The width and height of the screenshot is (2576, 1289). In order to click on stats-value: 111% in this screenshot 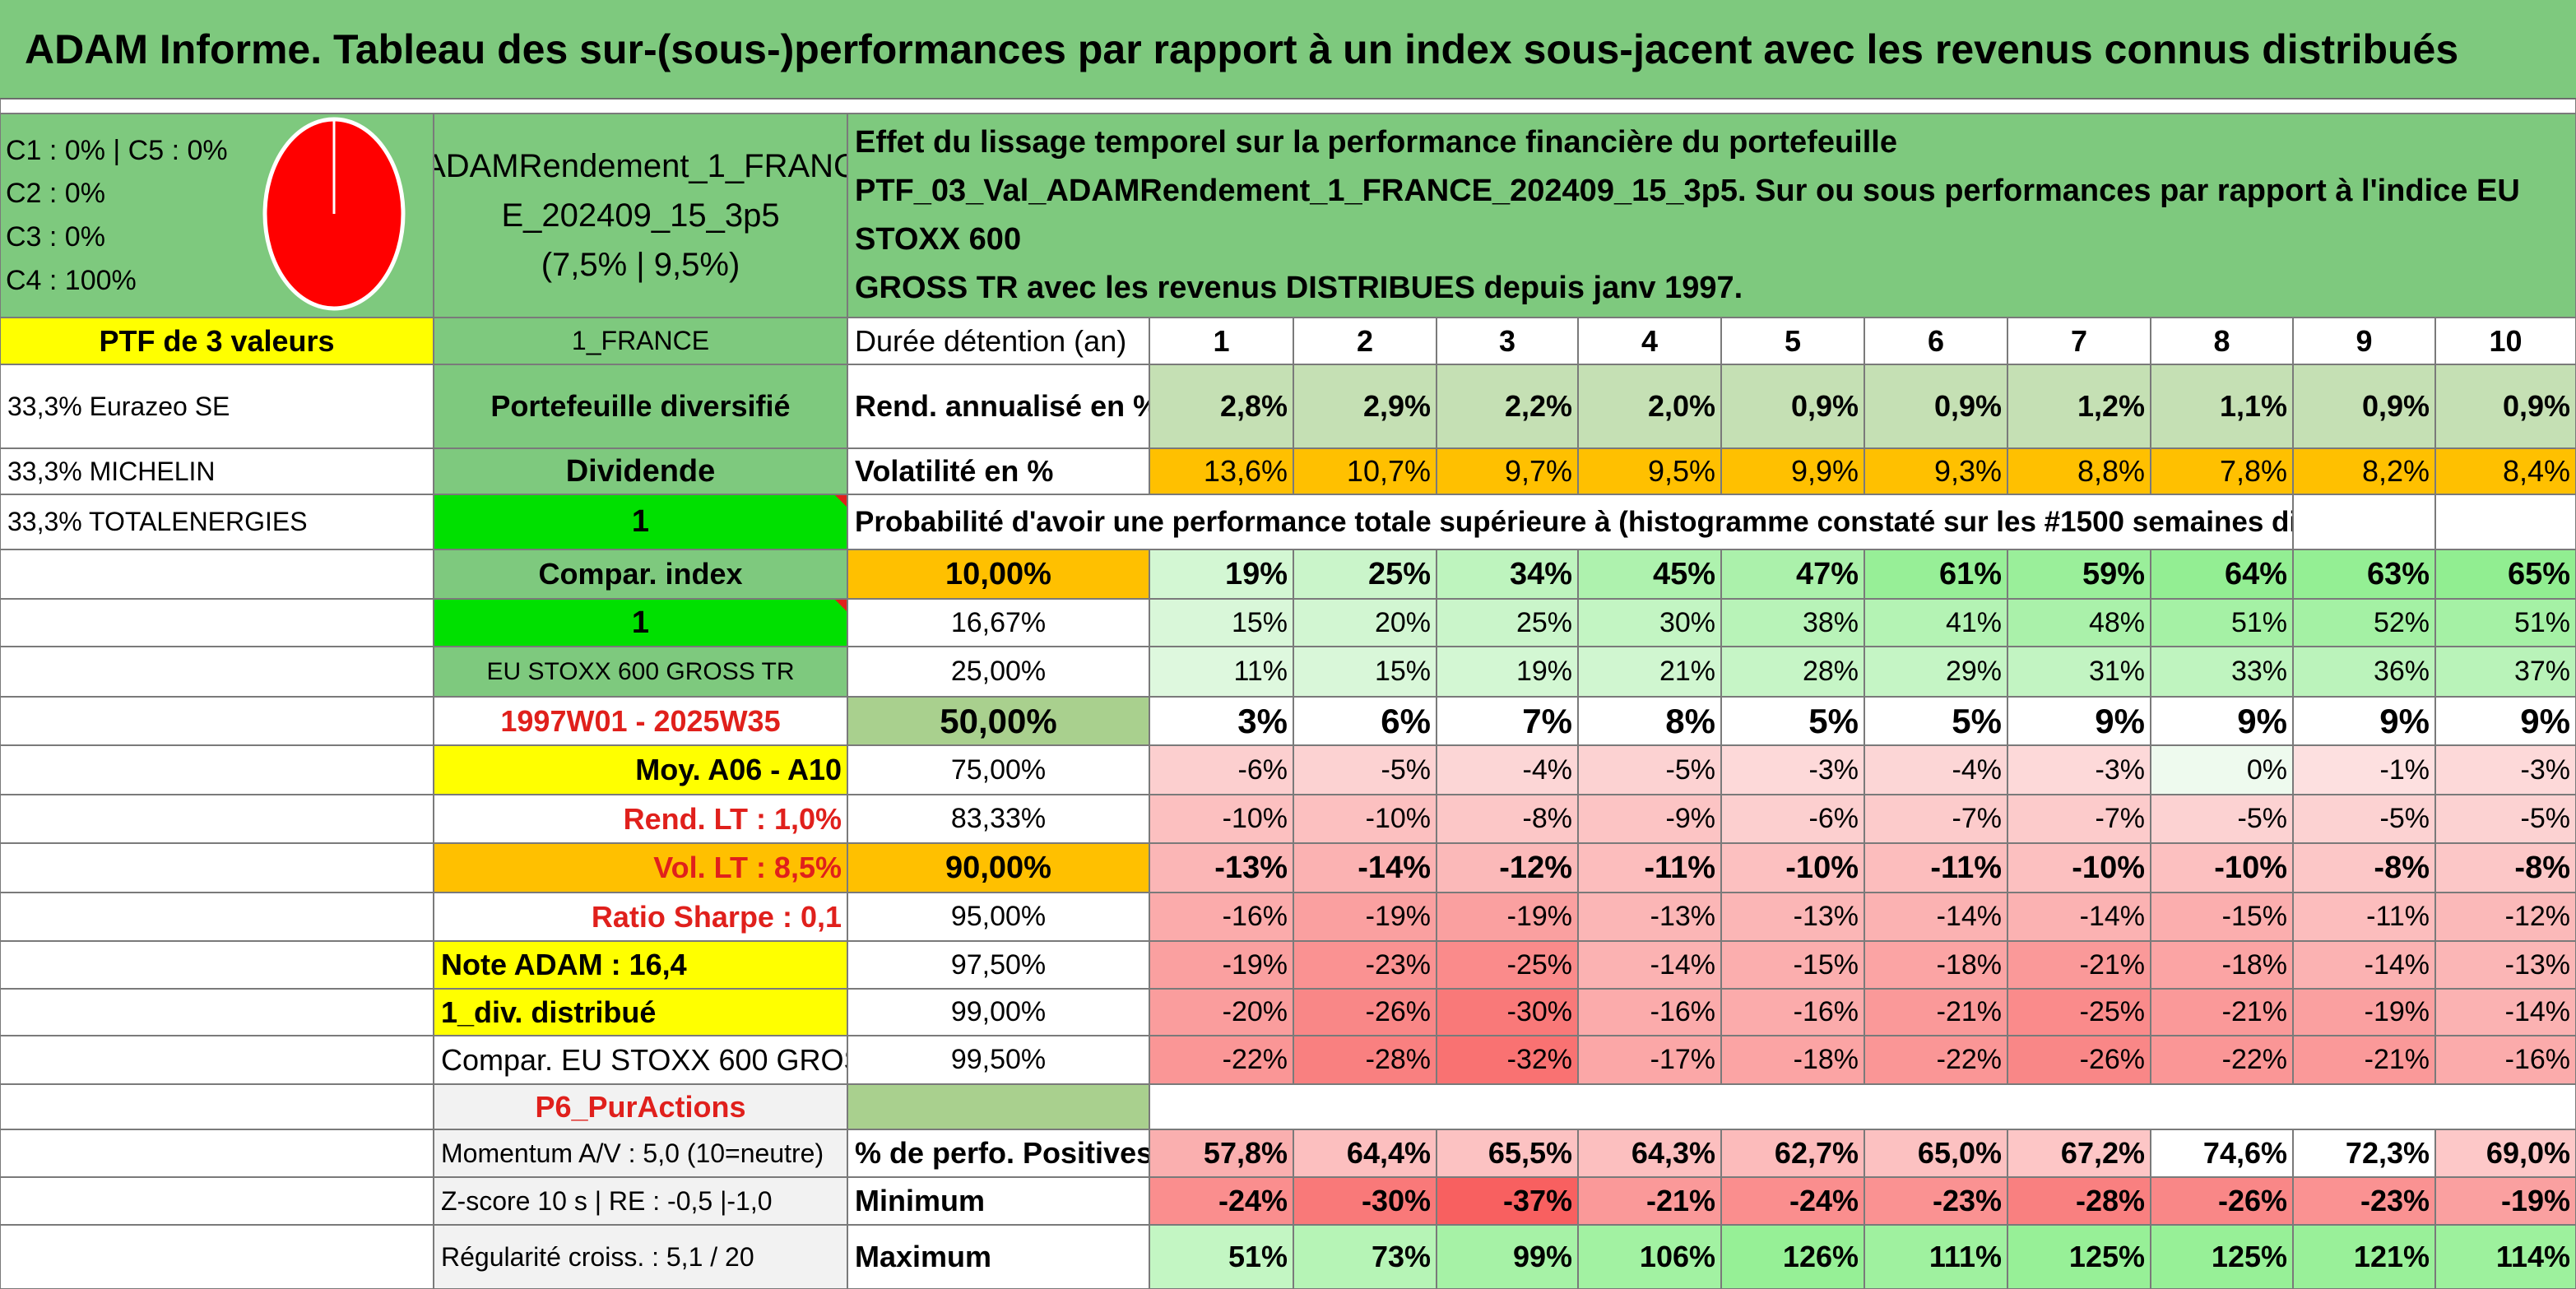, I will do `click(1935, 1257)`.